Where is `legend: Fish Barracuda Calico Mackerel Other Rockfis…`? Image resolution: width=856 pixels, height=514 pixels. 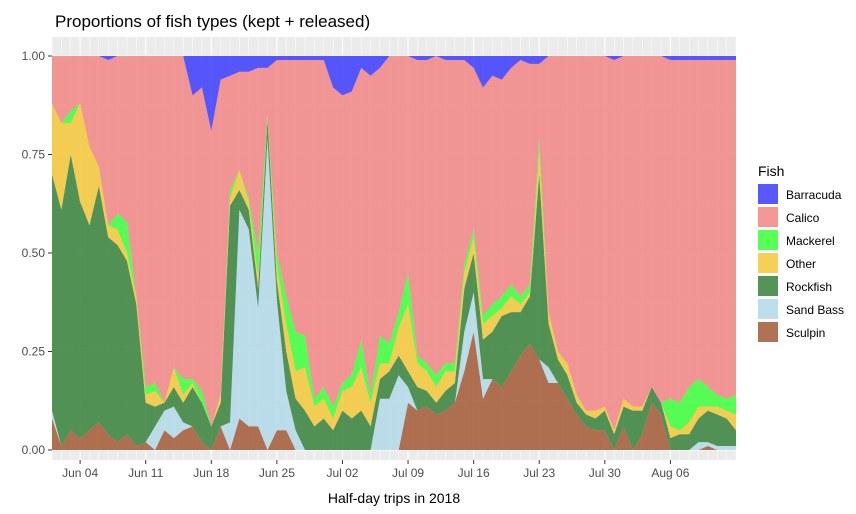 legend: Fish Barracuda Calico Mackerel Other Rockfis… is located at coordinates (801, 252).